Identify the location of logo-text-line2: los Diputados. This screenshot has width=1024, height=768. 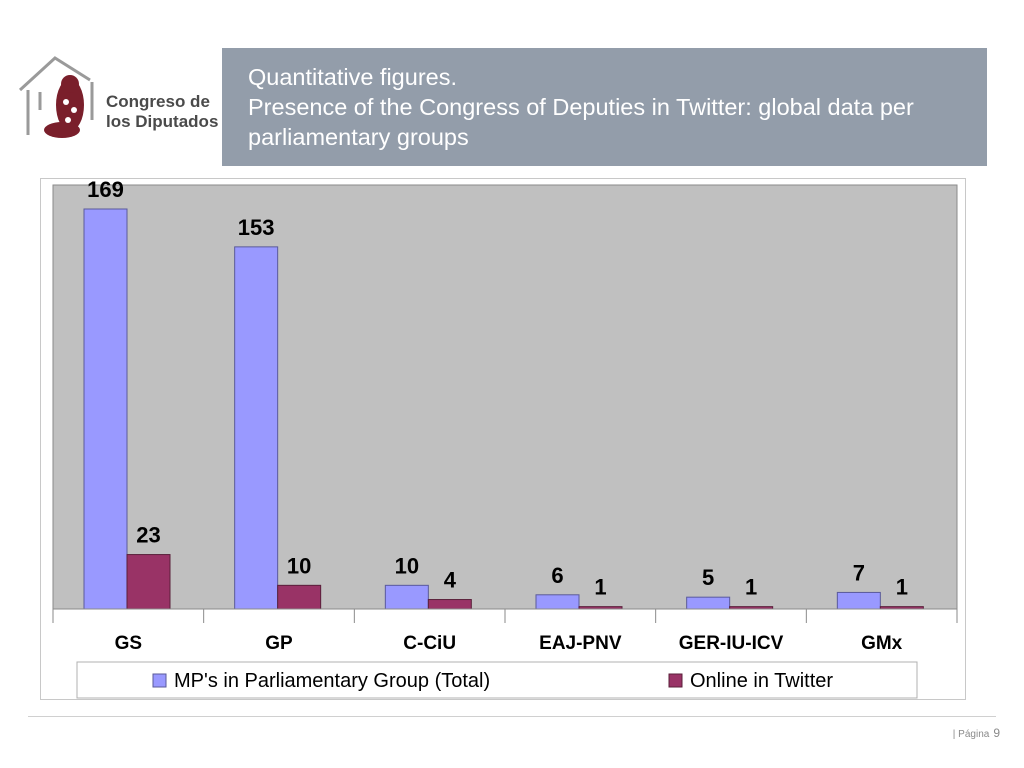
(162, 121).